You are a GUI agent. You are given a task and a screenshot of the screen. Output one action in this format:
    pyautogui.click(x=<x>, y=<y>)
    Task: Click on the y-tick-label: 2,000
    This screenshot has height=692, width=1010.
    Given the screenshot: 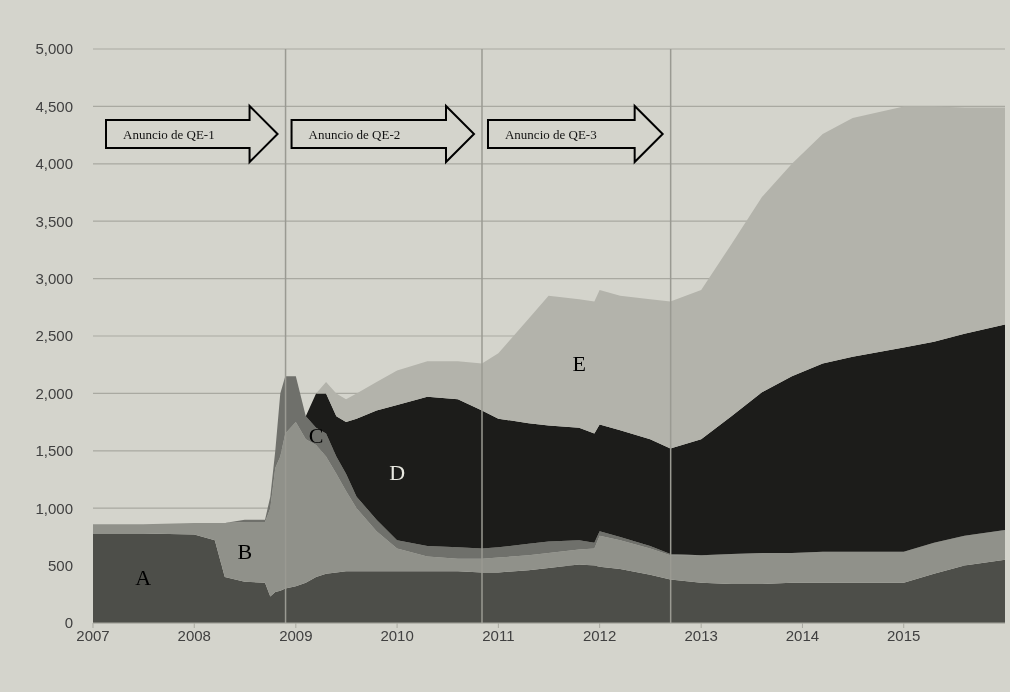 What is the action you would take?
    pyautogui.click(x=54, y=393)
    